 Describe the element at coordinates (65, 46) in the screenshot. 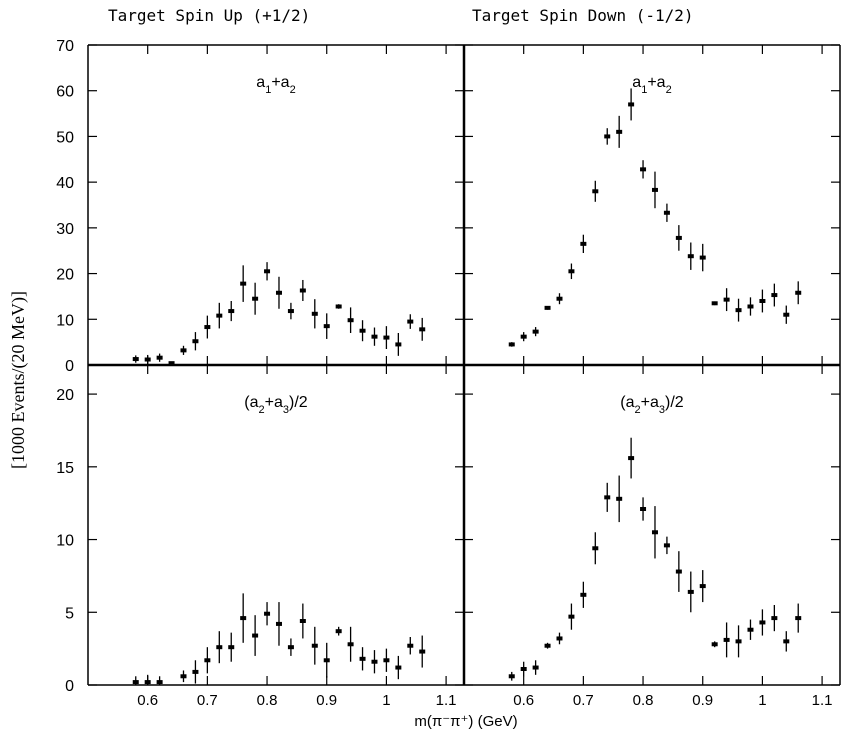

I see `y-tick-label: 70` at that location.